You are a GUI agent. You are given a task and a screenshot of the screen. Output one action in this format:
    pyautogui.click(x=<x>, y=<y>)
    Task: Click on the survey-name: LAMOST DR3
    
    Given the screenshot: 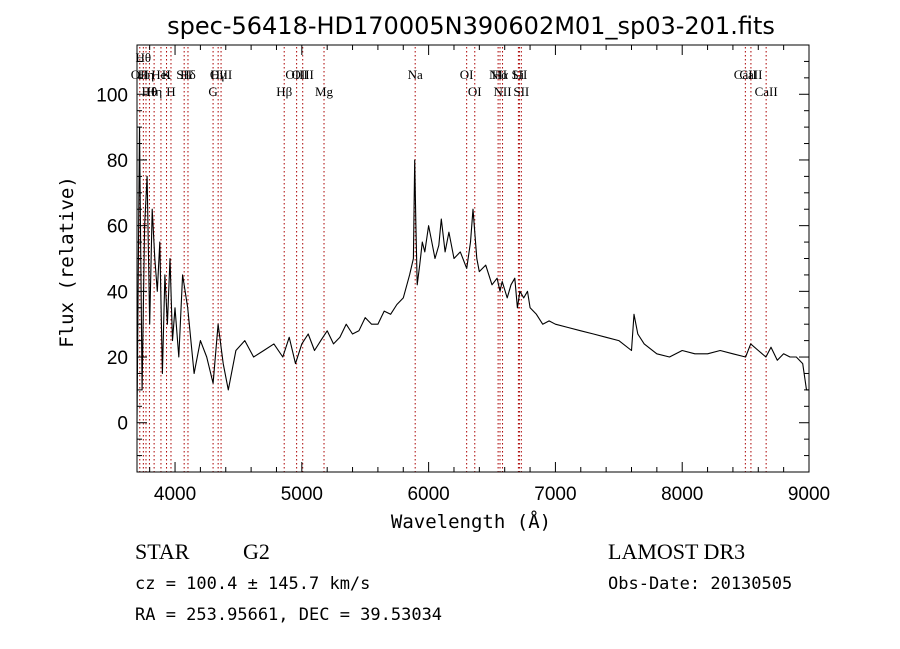 What is the action you would take?
    pyautogui.click(x=676, y=551)
    